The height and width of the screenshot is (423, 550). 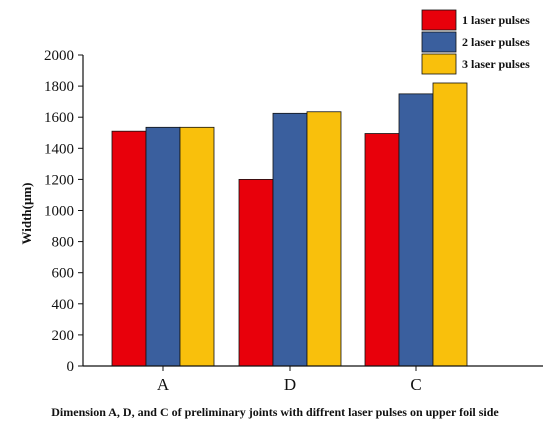 I want to click on y-tick-label-0: 0, so click(x=71, y=367).